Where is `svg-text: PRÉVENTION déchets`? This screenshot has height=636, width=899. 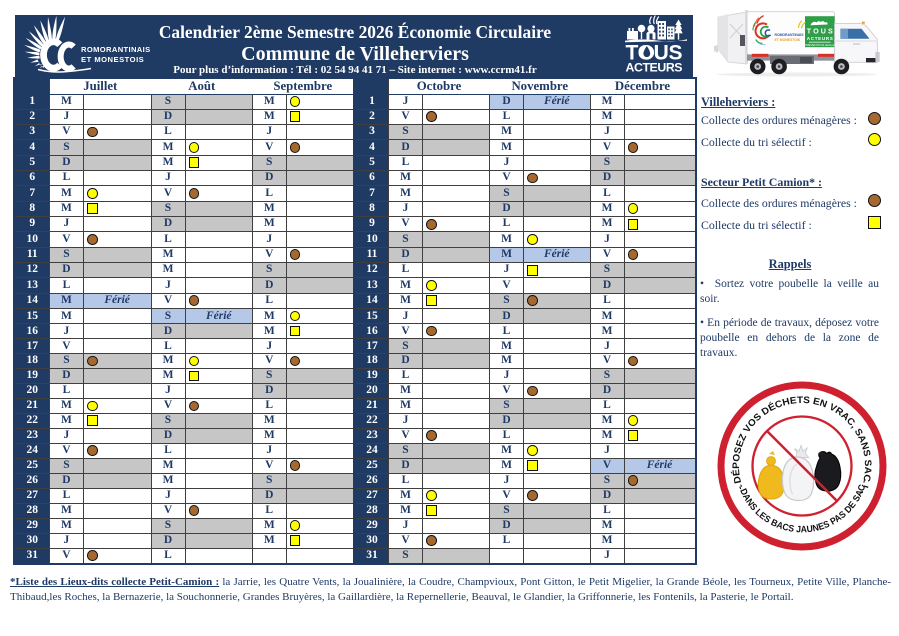
svg-text: PRÉVENTION déchets is located at coordinates (819, 44).